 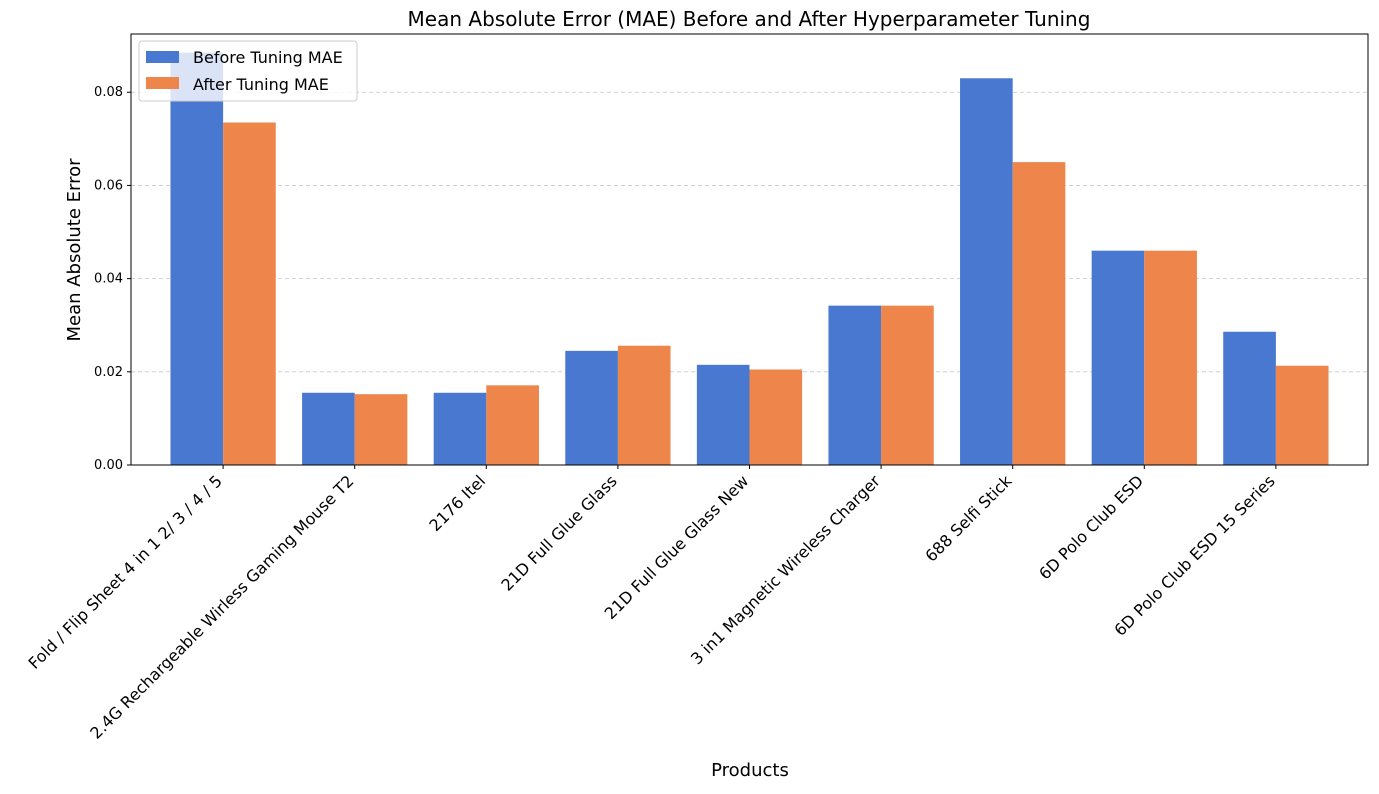 I want to click on y-axis-ticks: 0.00 0.02 0.04 0.06 0.08, so click(x=112, y=279).